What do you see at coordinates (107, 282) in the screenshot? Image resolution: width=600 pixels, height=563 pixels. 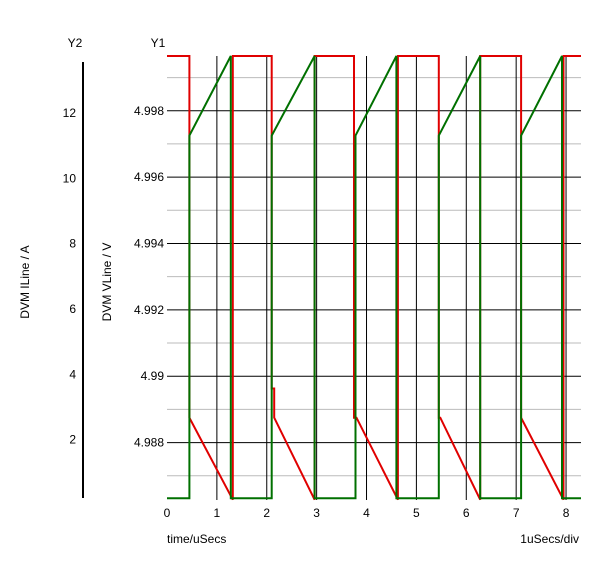 I see `y1-axis-label: DVM VLine / V` at bounding box center [107, 282].